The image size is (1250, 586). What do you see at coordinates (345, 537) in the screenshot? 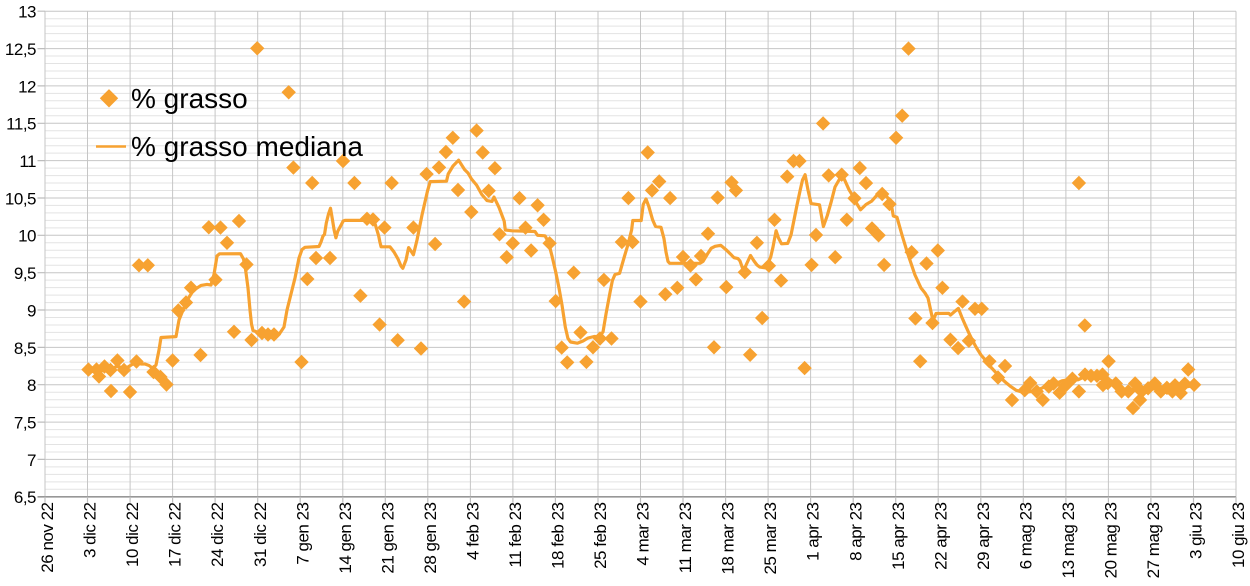
I see `svg-text: 14 gen 23` at bounding box center [345, 537].